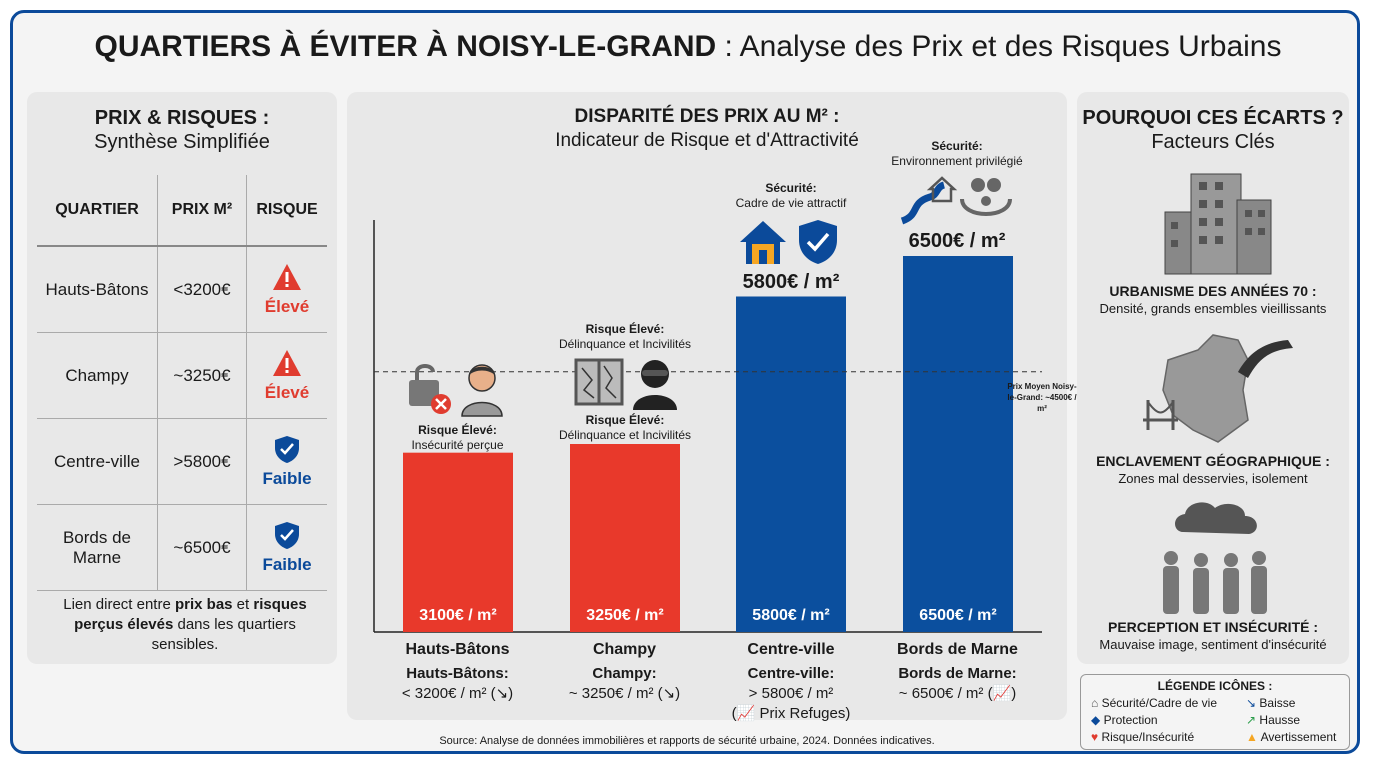 The image size is (1376, 768). What do you see at coordinates (202, 547) in the screenshot?
I see `row-price: ~6500€` at bounding box center [202, 547].